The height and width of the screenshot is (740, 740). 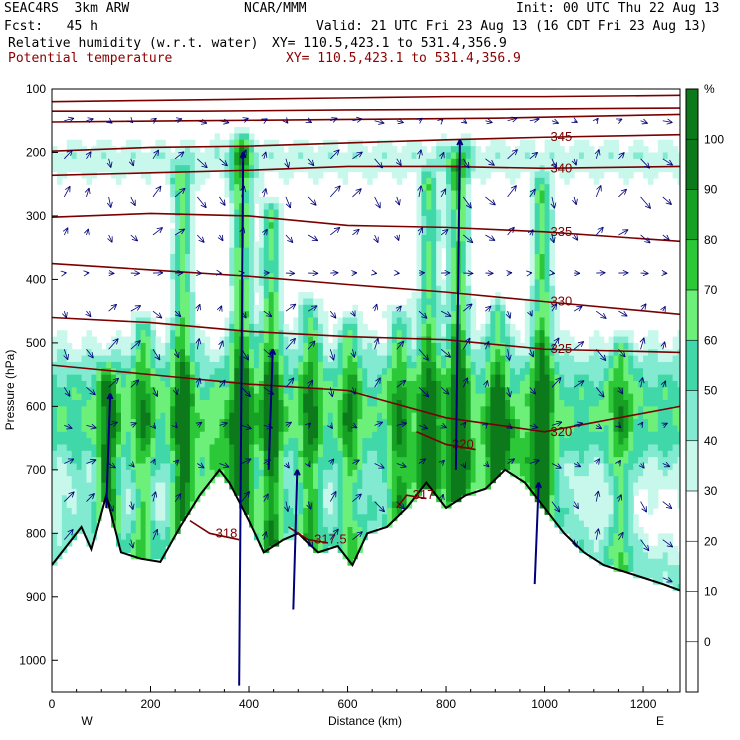 I want to click on field2-title: Potential temperature, so click(x=90, y=58).